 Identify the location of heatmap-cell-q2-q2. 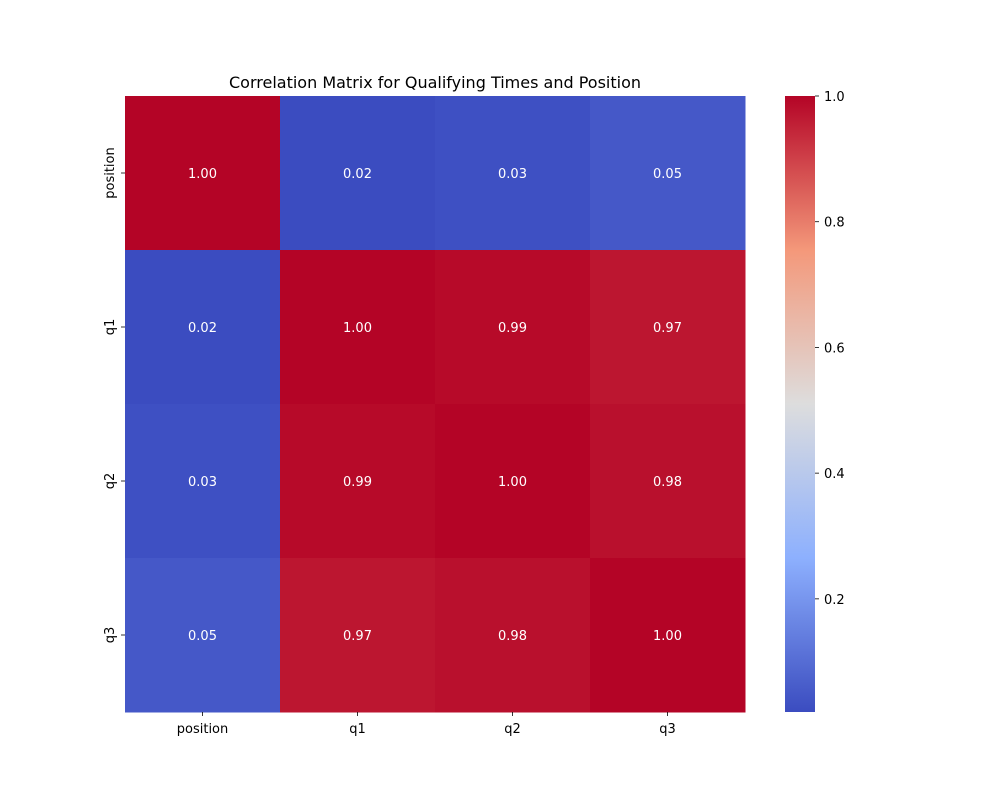
(513, 481).